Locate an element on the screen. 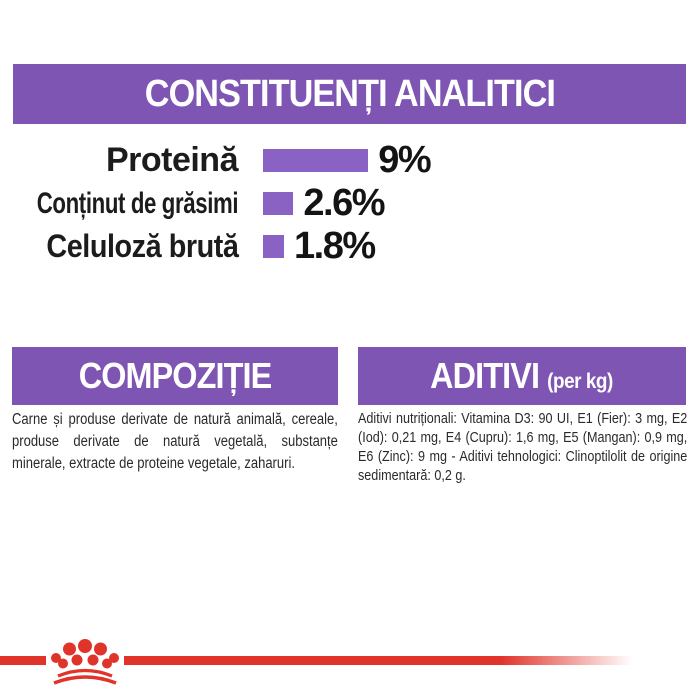  analytic-constituents-title: CONSTITUENȚI ANALITICI is located at coordinates (349, 93).